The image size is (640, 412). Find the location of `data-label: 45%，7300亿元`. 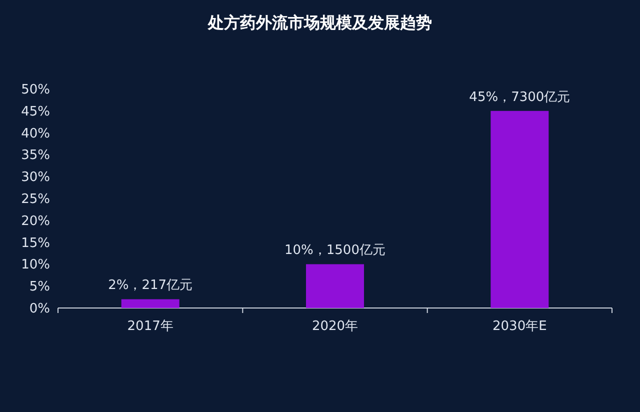

data-label: 45%，7300亿元 is located at coordinates (519, 97).